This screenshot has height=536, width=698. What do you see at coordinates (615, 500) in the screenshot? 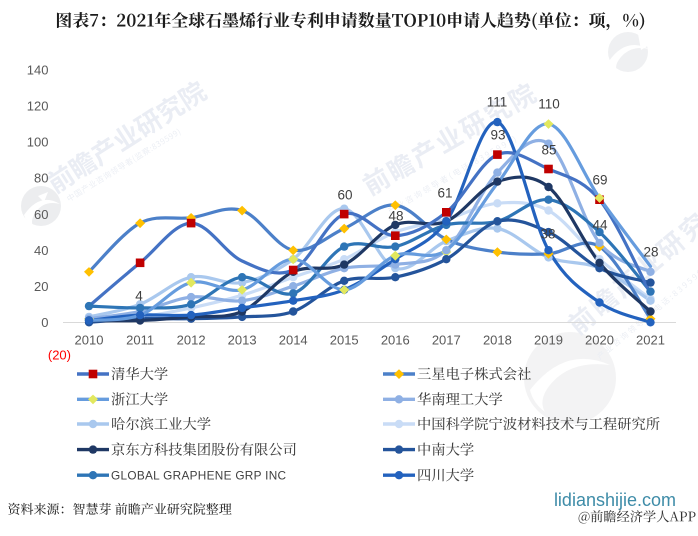
I see `svg-text: lidianshijie.com` at bounding box center [615, 500].